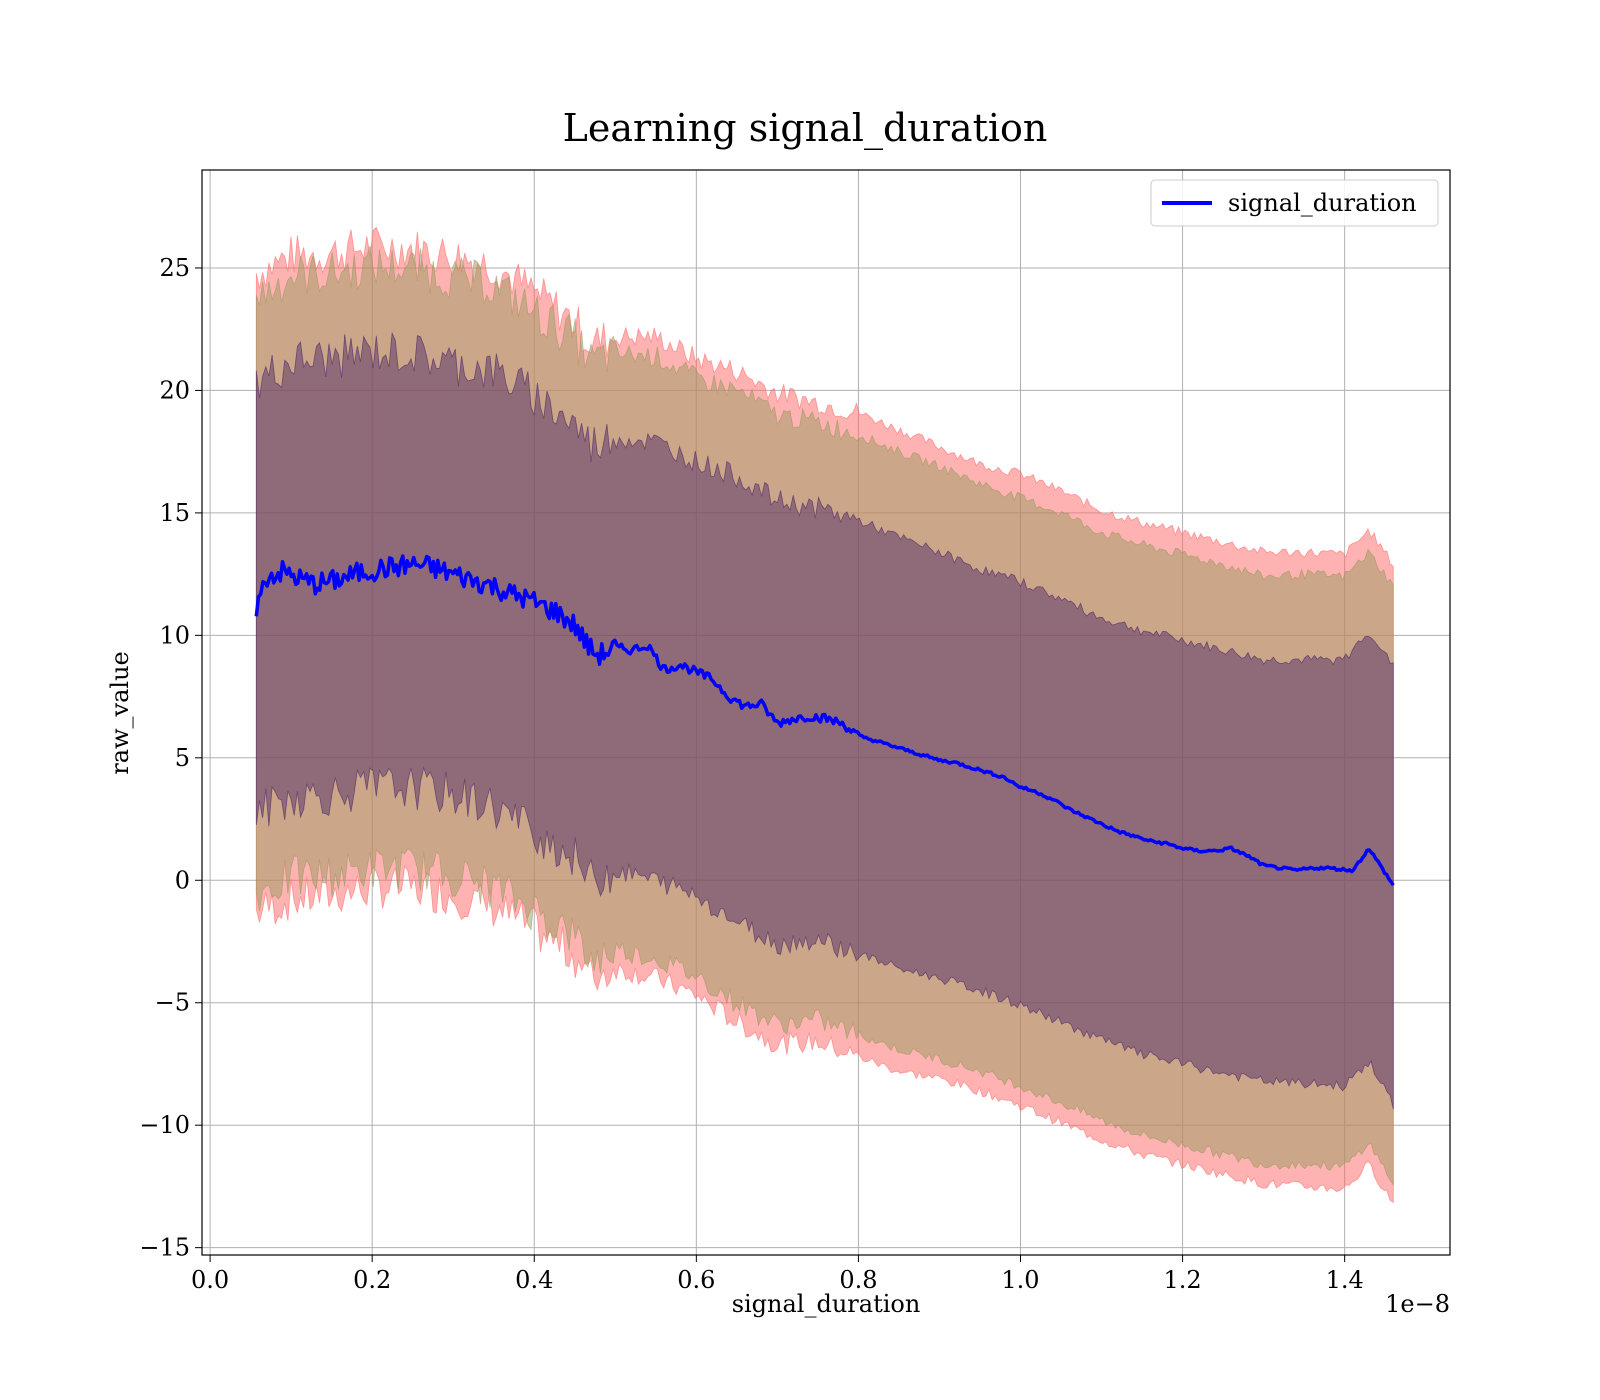 This screenshot has width=1600, height=1400. What do you see at coordinates (534, 1280) in the screenshot?
I see `x-tick-label: 0.4` at bounding box center [534, 1280].